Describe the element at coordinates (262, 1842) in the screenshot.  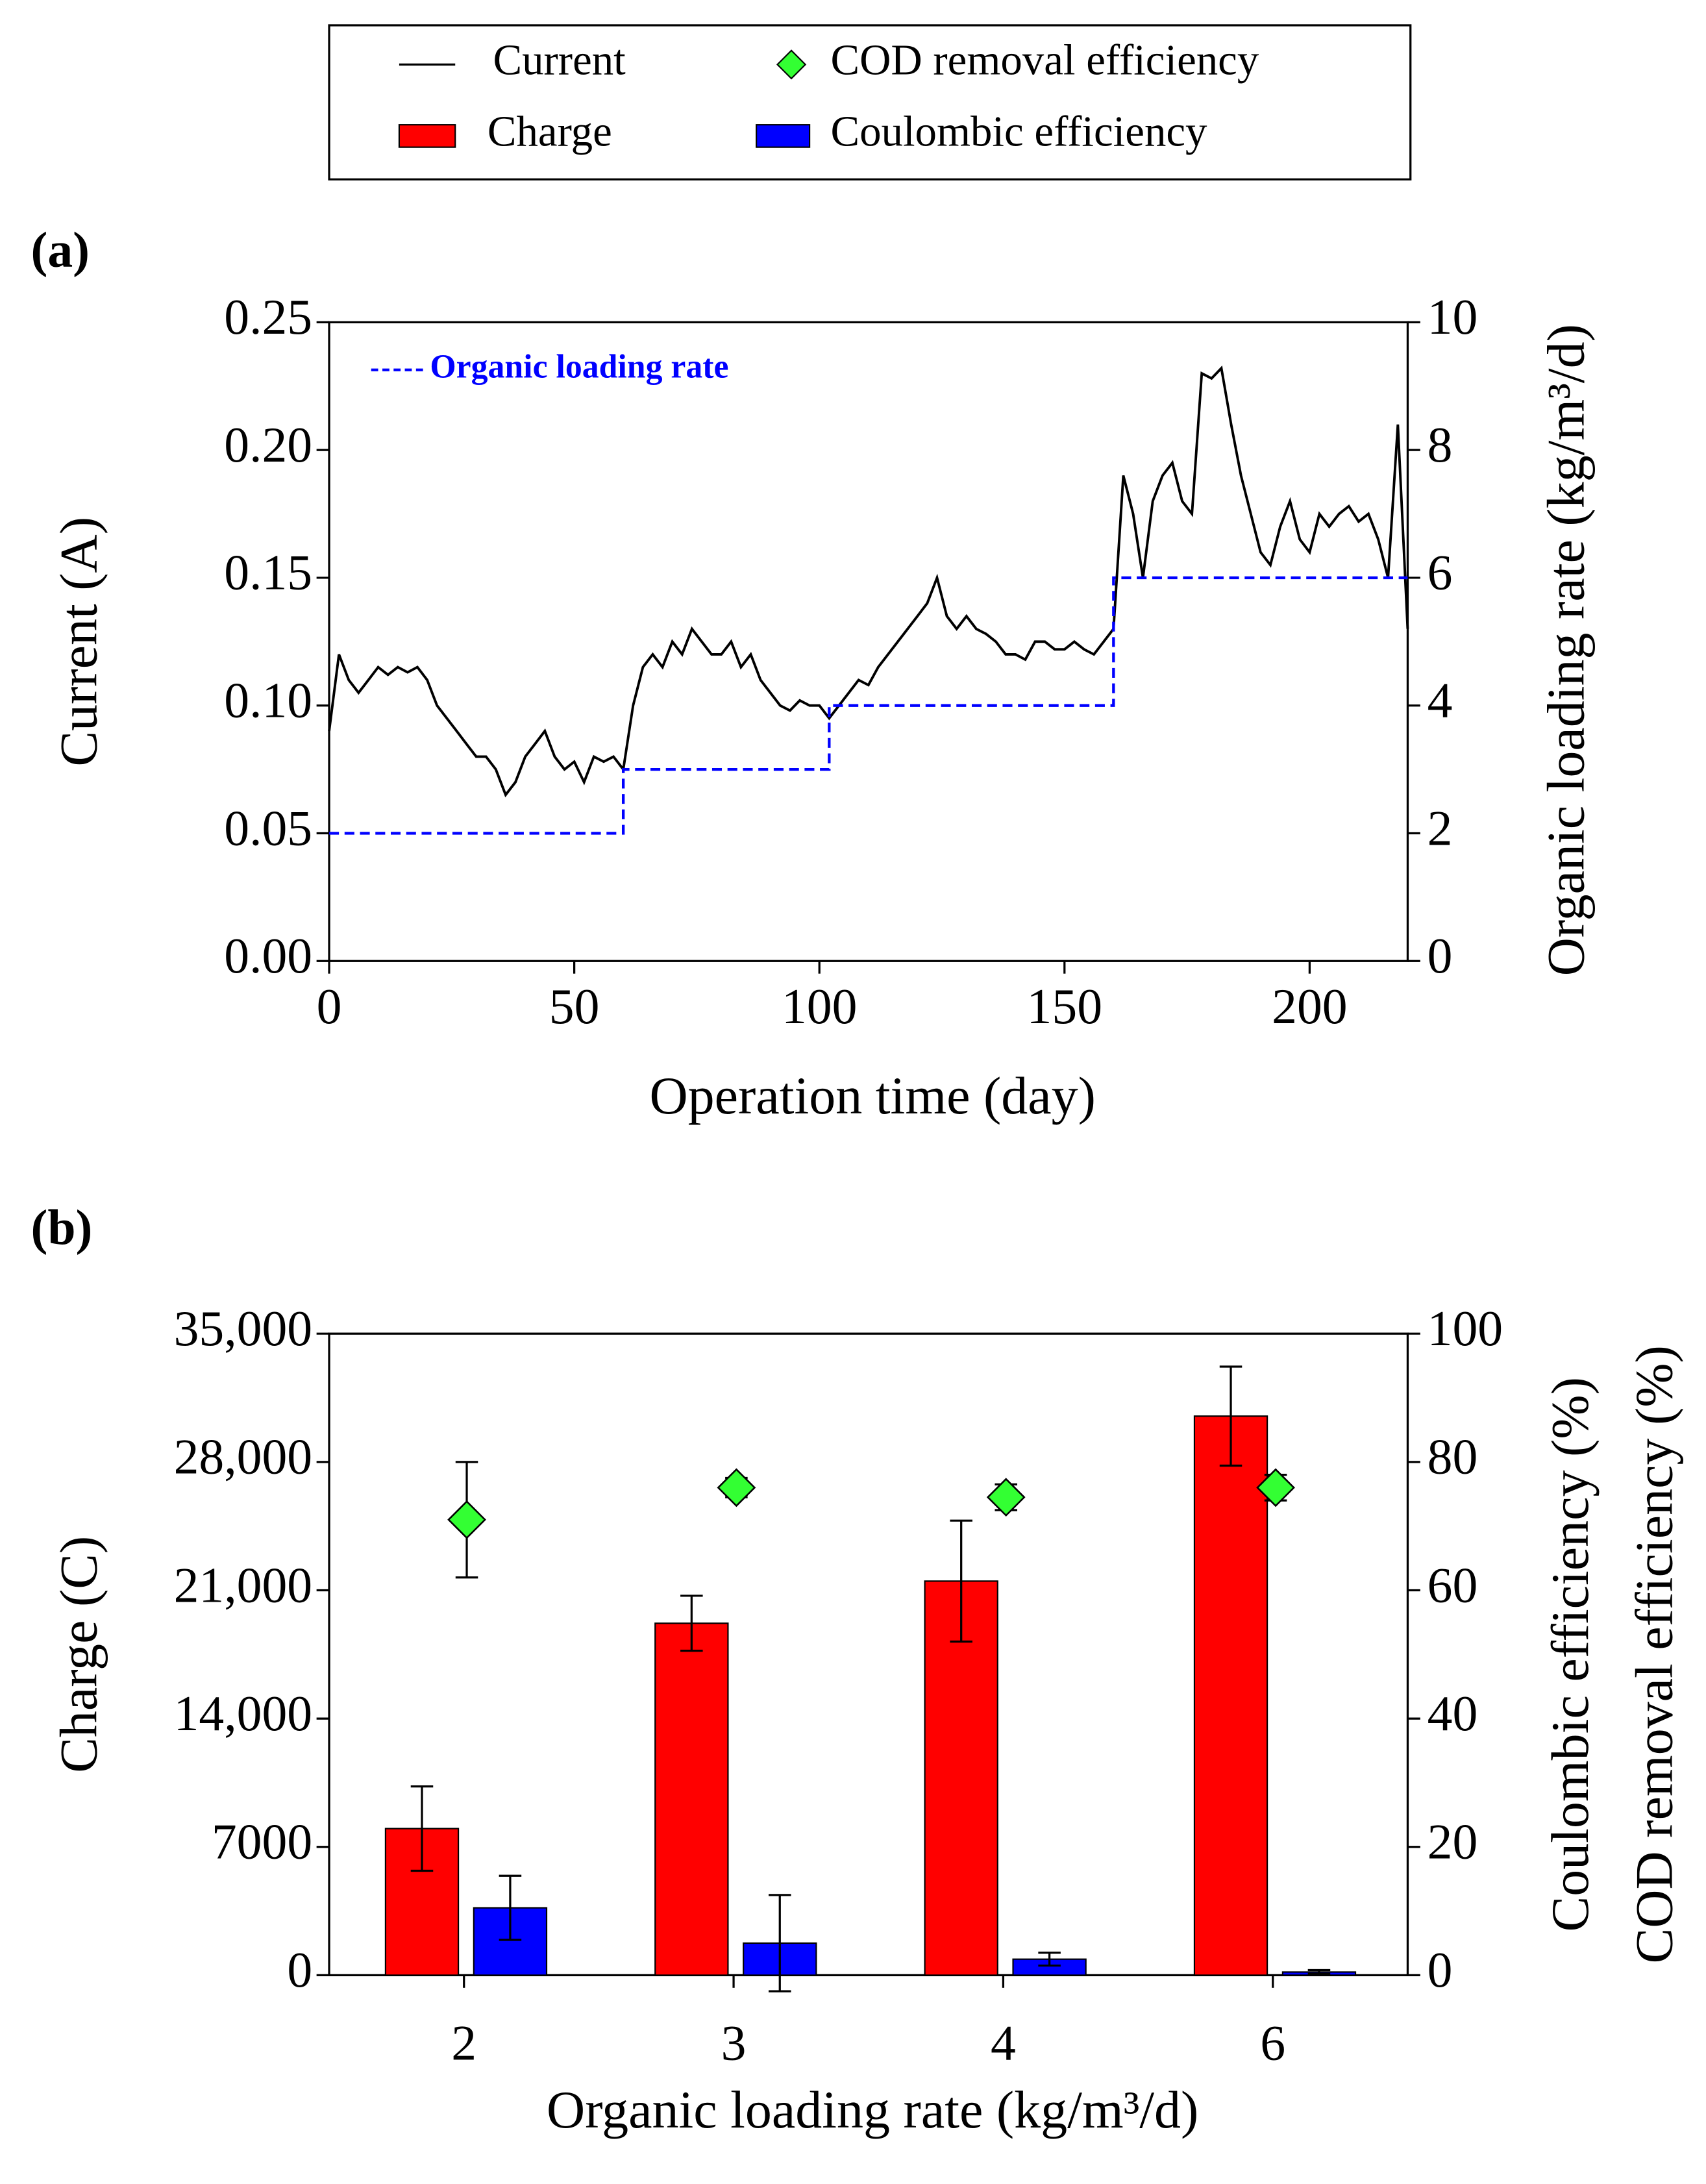
I see `y-tick-label: 7000` at that location.